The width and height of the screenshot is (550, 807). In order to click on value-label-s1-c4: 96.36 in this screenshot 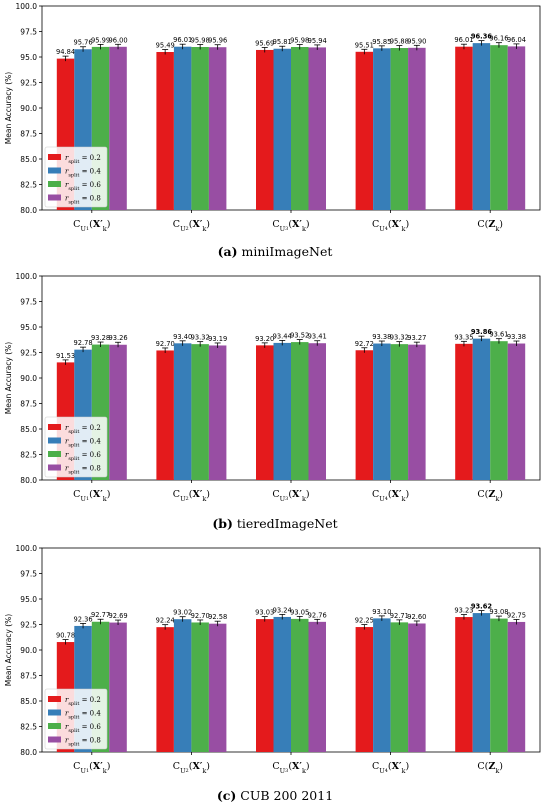, I will do `click(481, 37)`.